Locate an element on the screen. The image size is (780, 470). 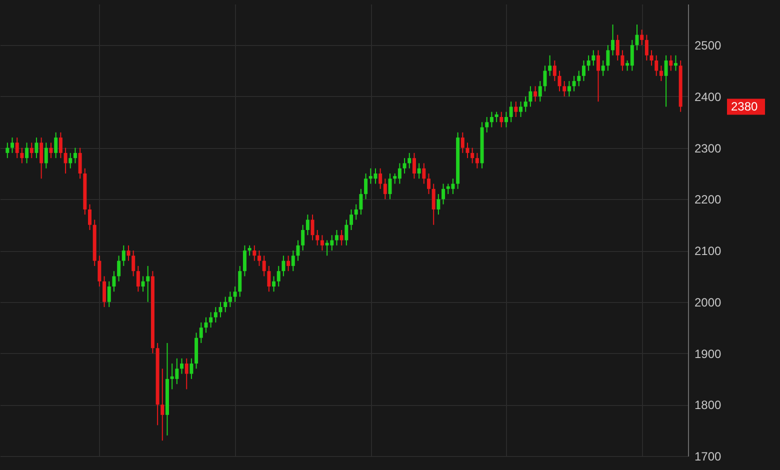
y-tick-label: 2100 is located at coordinates (708, 251).